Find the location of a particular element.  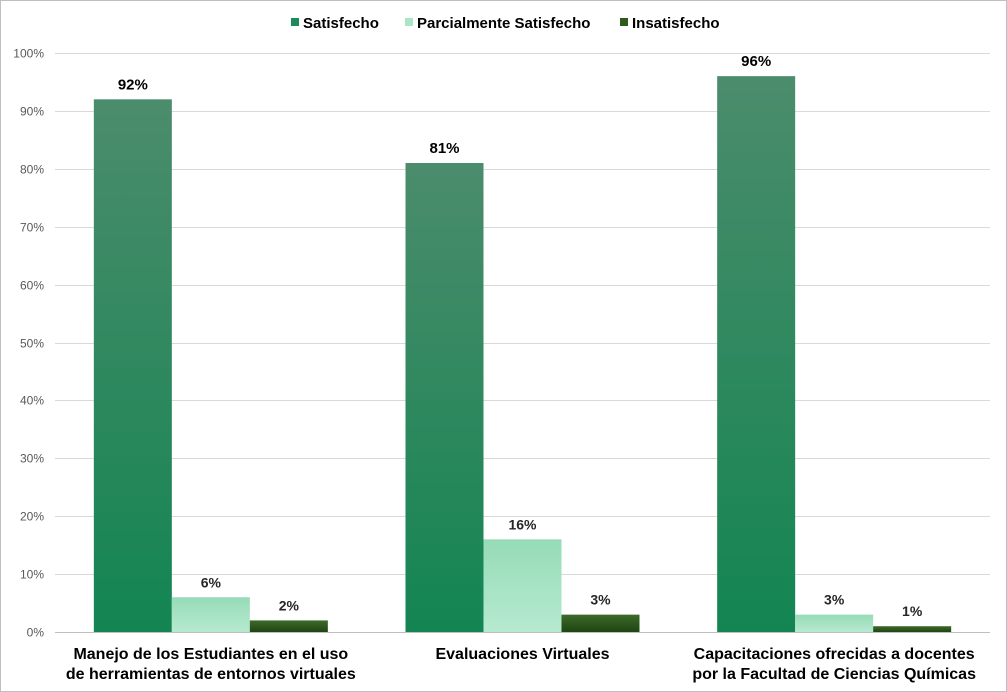

y-tick-label: 80% is located at coordinates (32, 170).